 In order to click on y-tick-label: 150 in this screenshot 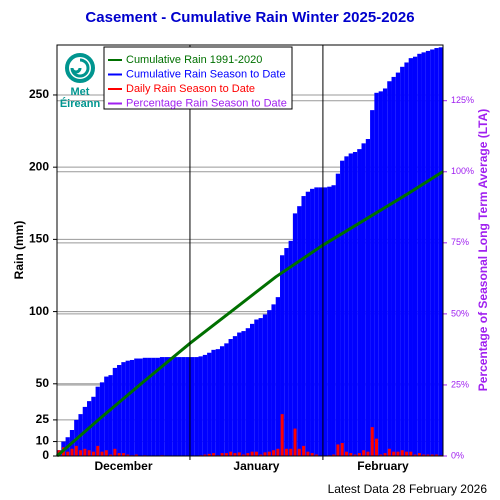, I will do `click(39, 239)`.